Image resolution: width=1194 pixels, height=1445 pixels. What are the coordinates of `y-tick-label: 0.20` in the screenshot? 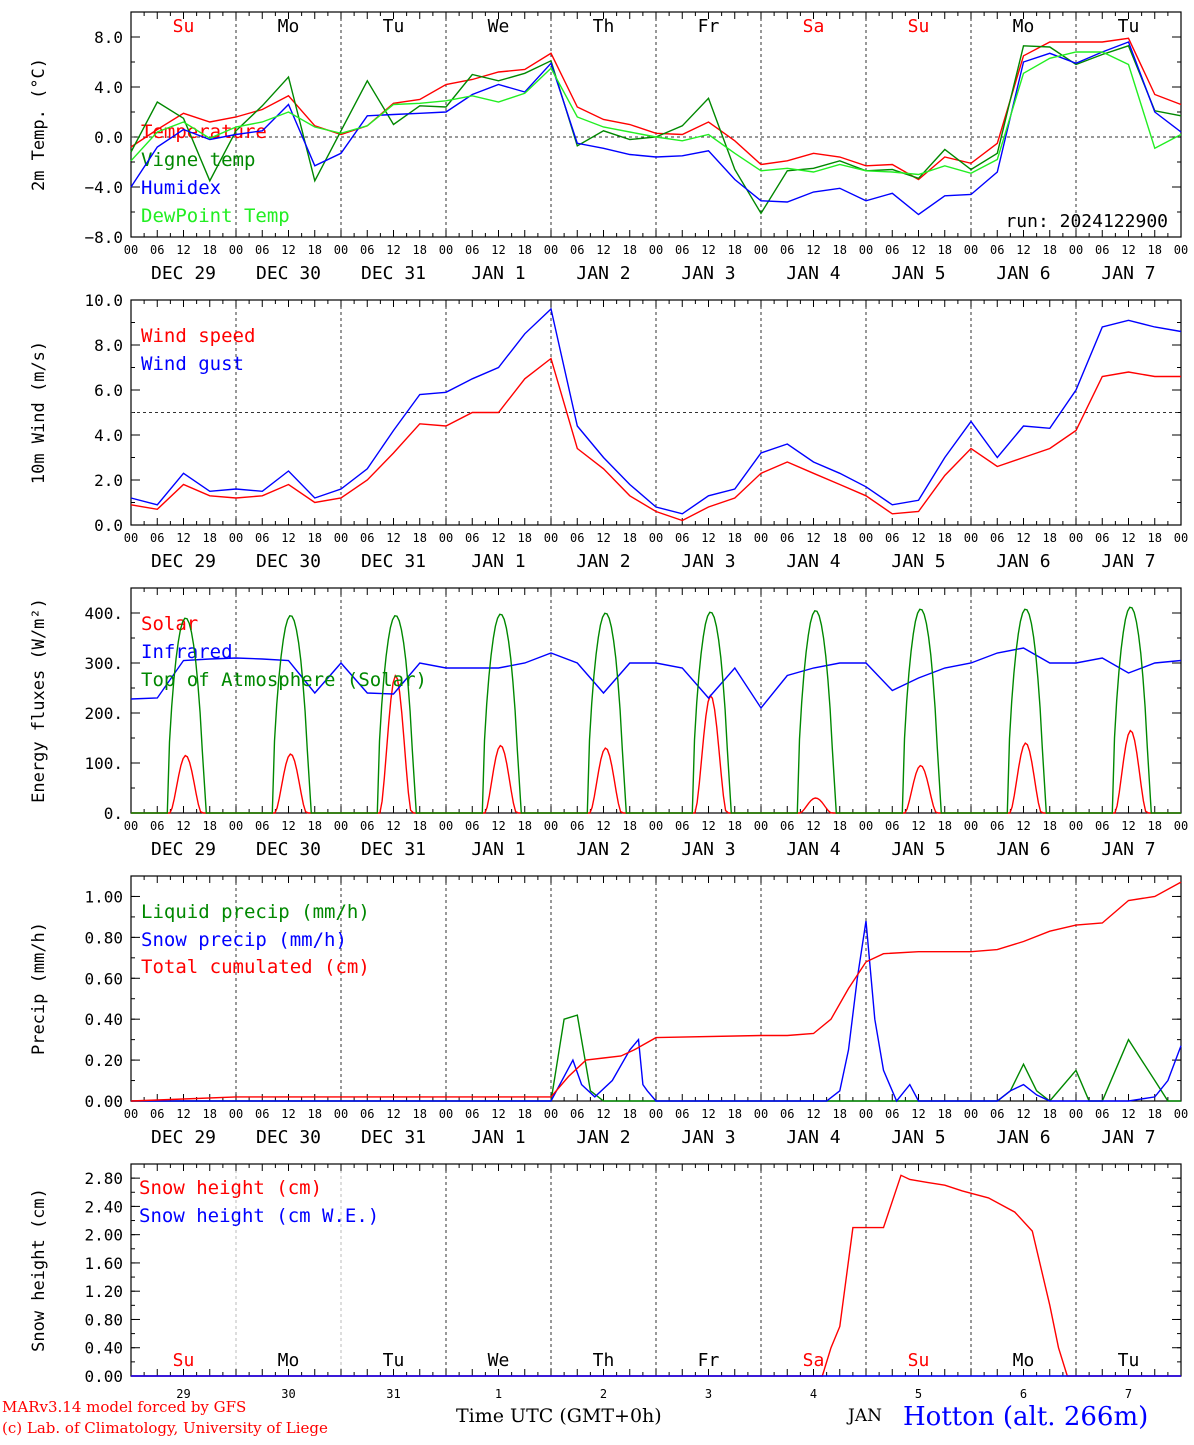 It's located at (103, 1060).